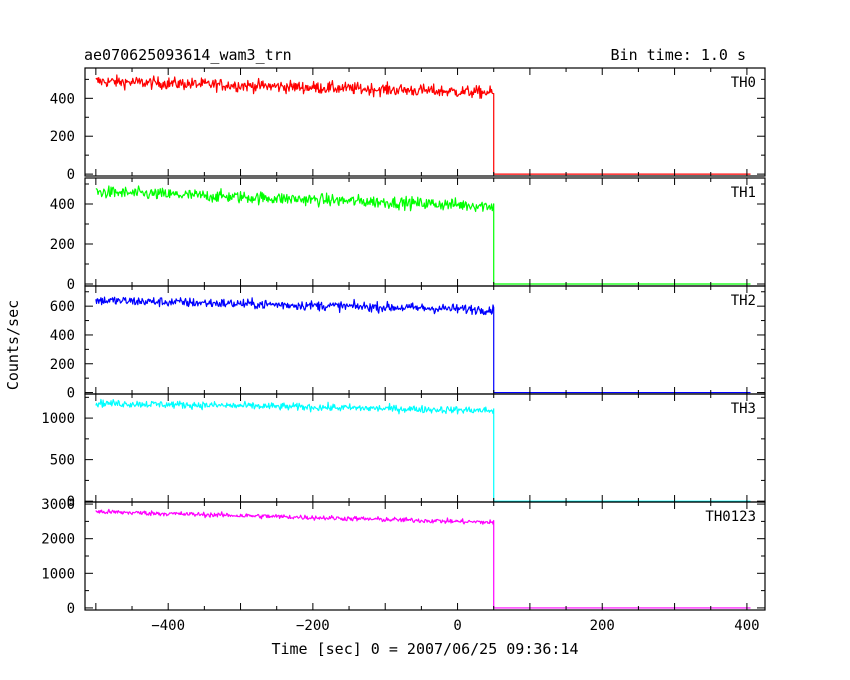  What do you see at coordinates (678, 55) in the screenshot?
I see `bin-time-label: Bin time: 1.0 s` at bounding box center [678, 55].